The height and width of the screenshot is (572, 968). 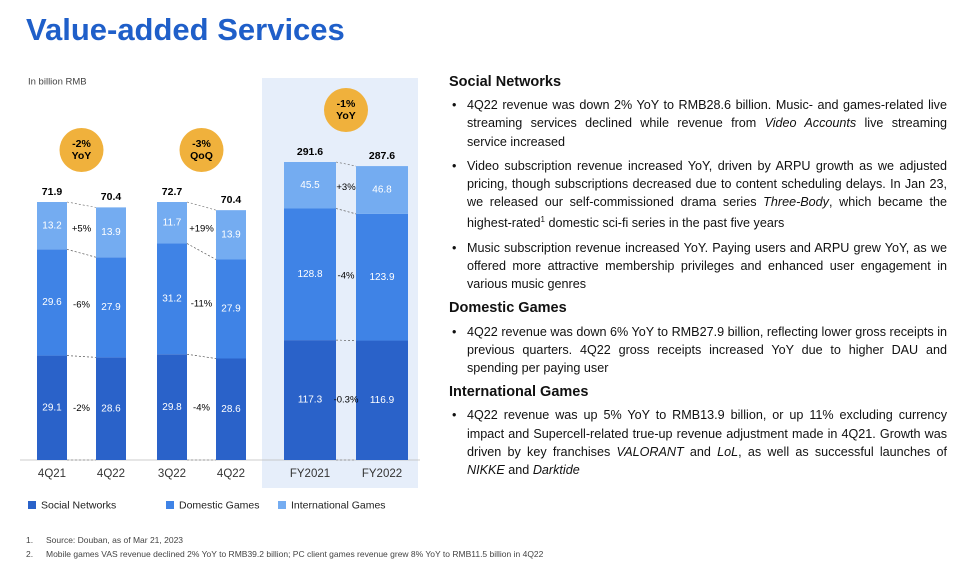 What do you see at coordinates (172, 474) in the screenshot?
I see `x-tick-label: 3Q22` at bounding box center [172, 474].